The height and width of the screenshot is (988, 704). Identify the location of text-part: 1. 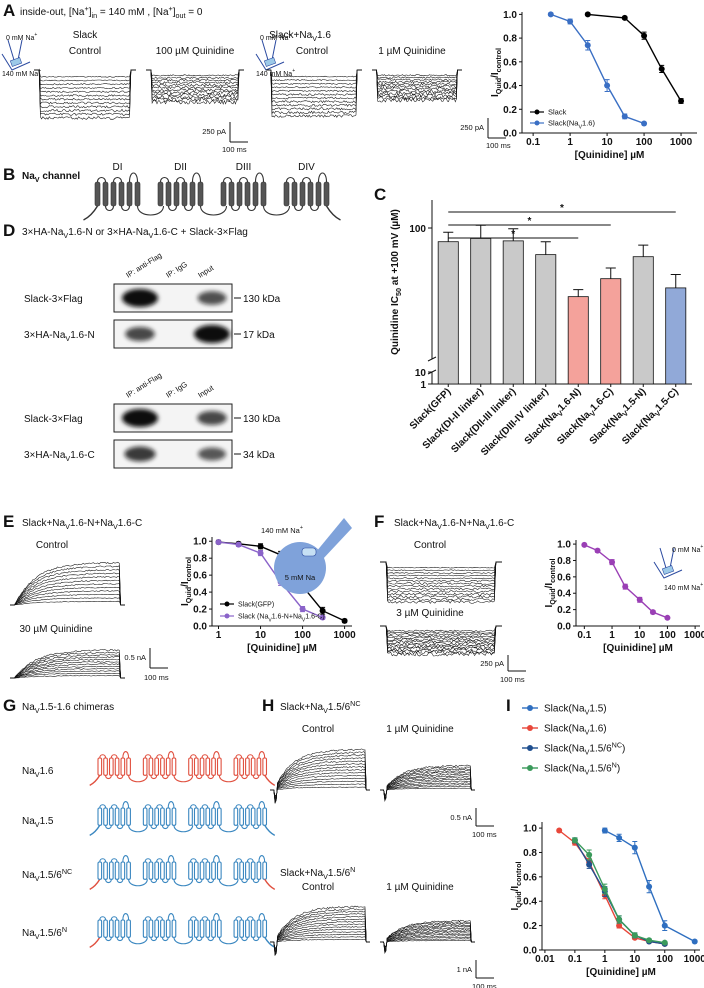
(612, 635).